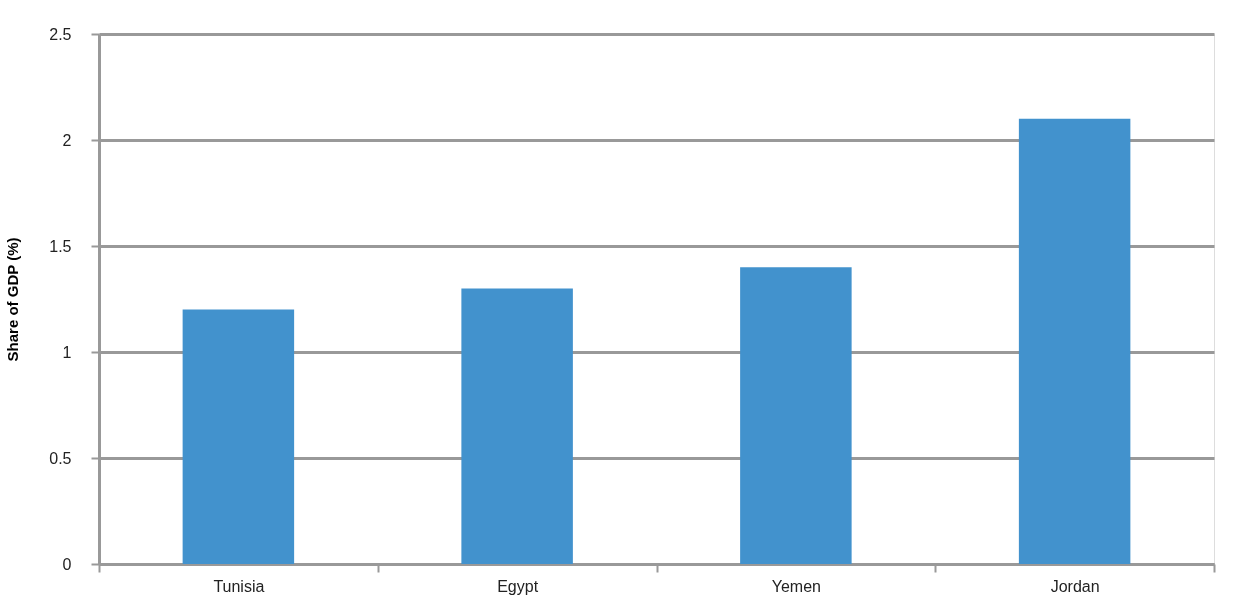 The width and height of the screenshot is (1250, 606). Describe the element at coordinates (67, 564) in the screenshot. I see `y-tick-label: 0` at that location.